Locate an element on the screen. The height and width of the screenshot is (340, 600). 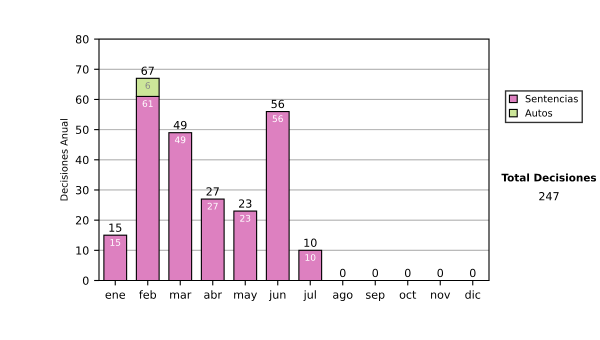
data-label: 49 is located at coordinates (180, 140).